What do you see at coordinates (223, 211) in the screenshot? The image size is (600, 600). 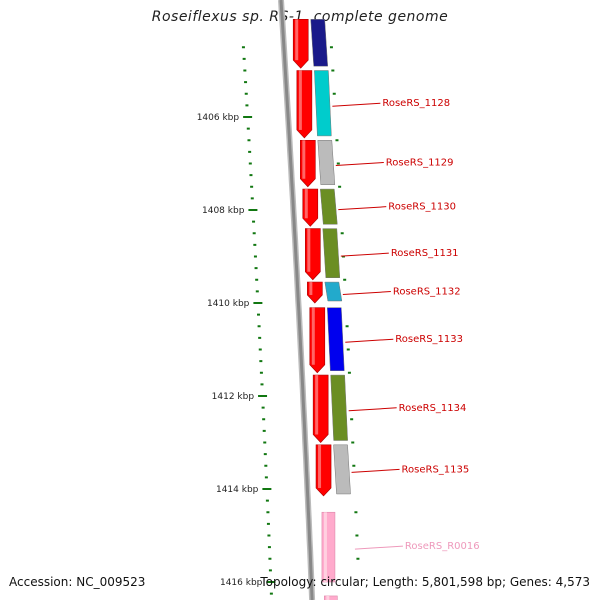 I see `kbp-label: 1408 kbp` at bounding box center [223, 211].